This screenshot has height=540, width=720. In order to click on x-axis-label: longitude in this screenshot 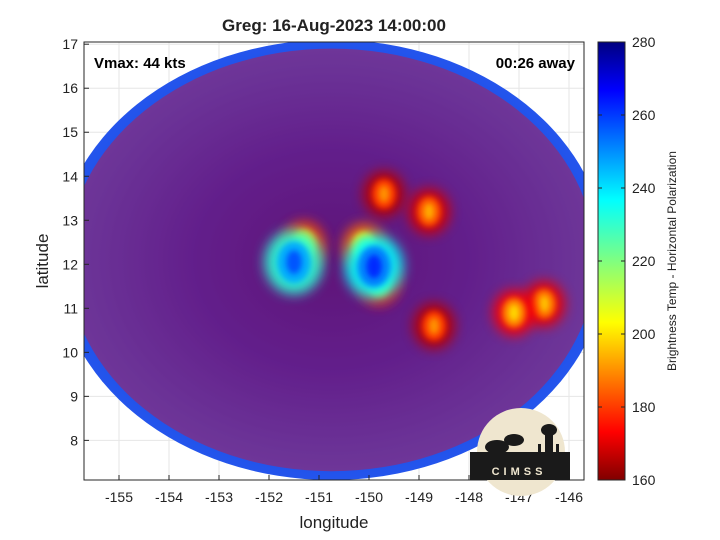, I will do `click(333, 522)`.